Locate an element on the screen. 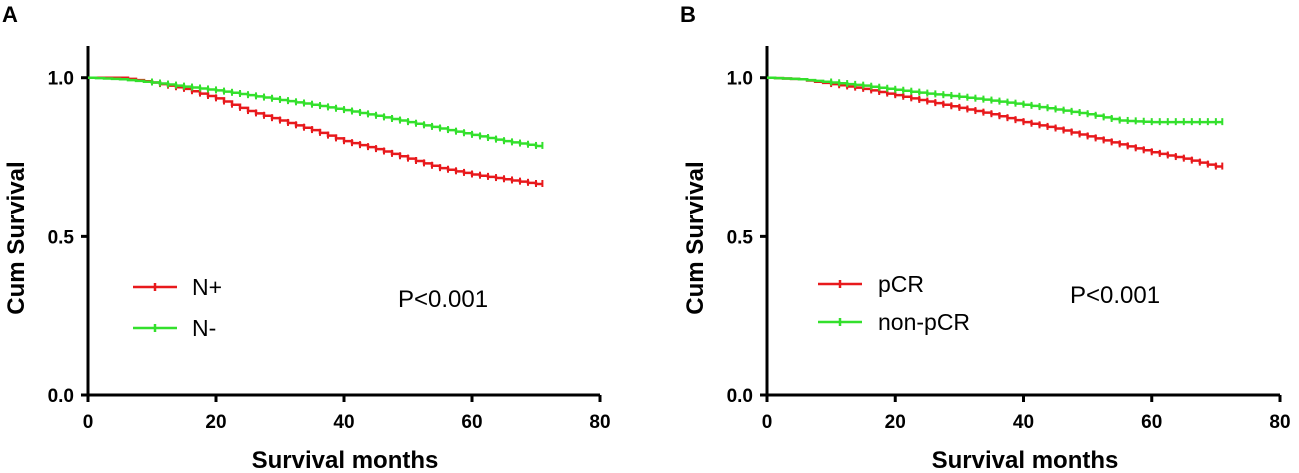  panel-b-letter: B is located at coordinates (688, 14).